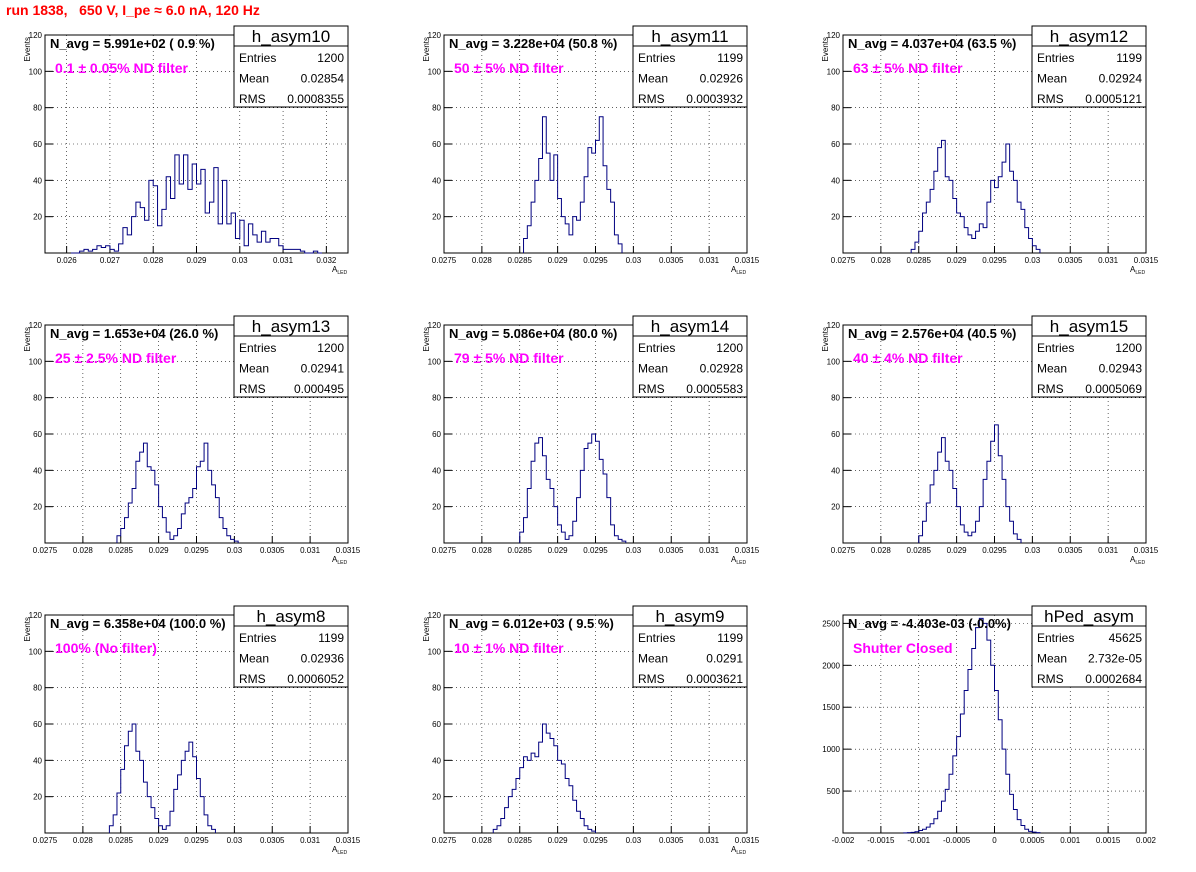  What do you see at coordinates (533, 333) in the screenshot?
I see `n-avg-label: N_avg = 5.086e+04 (80.0 %)` at bounding box center [533, 333].